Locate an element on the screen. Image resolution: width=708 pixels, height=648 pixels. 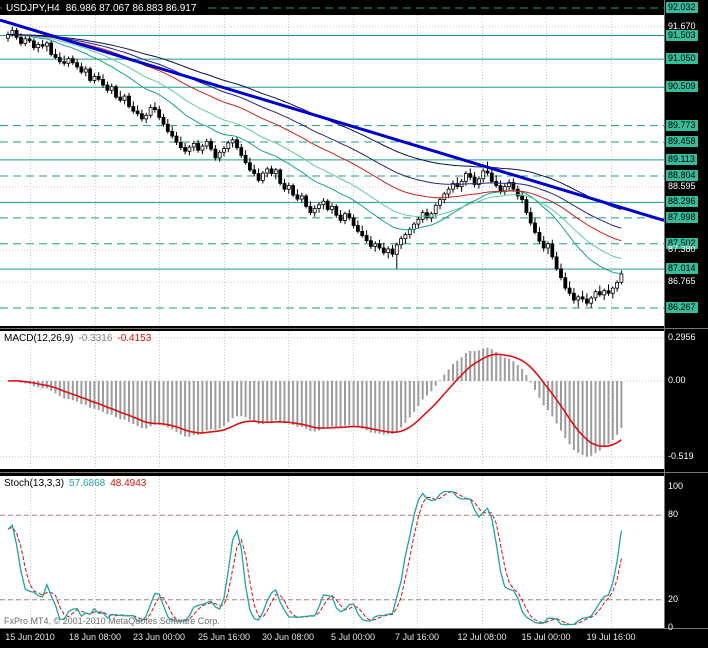
chart-title: USDJPY,H4 86.986 87.067 86.883 86.917 is located at coordinates (104, 8).